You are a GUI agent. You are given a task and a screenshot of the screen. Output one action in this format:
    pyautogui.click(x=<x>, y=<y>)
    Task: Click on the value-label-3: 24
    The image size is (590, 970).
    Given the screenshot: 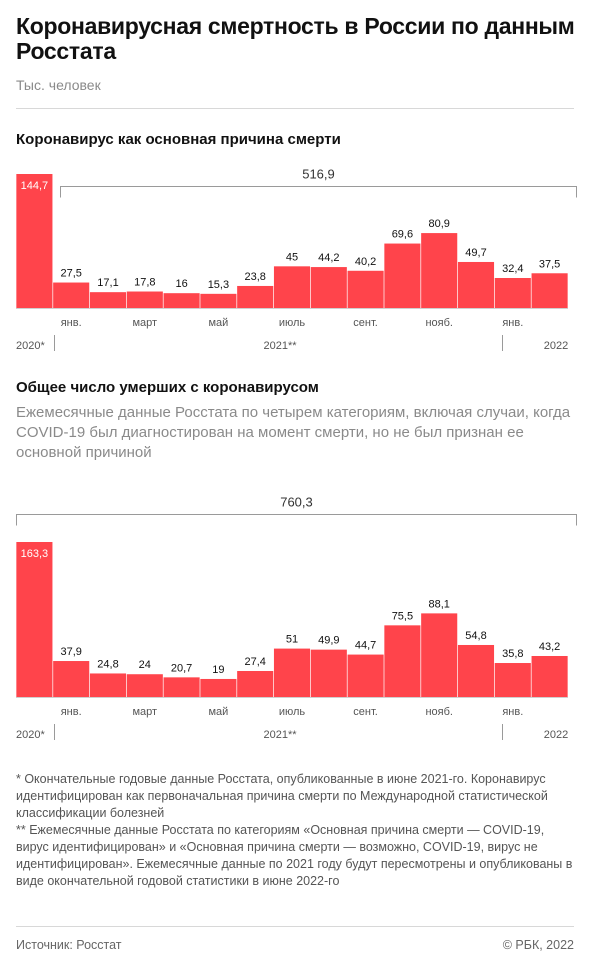 What is the action you would take?
    pyautogui.click(x=145, y=665)
    